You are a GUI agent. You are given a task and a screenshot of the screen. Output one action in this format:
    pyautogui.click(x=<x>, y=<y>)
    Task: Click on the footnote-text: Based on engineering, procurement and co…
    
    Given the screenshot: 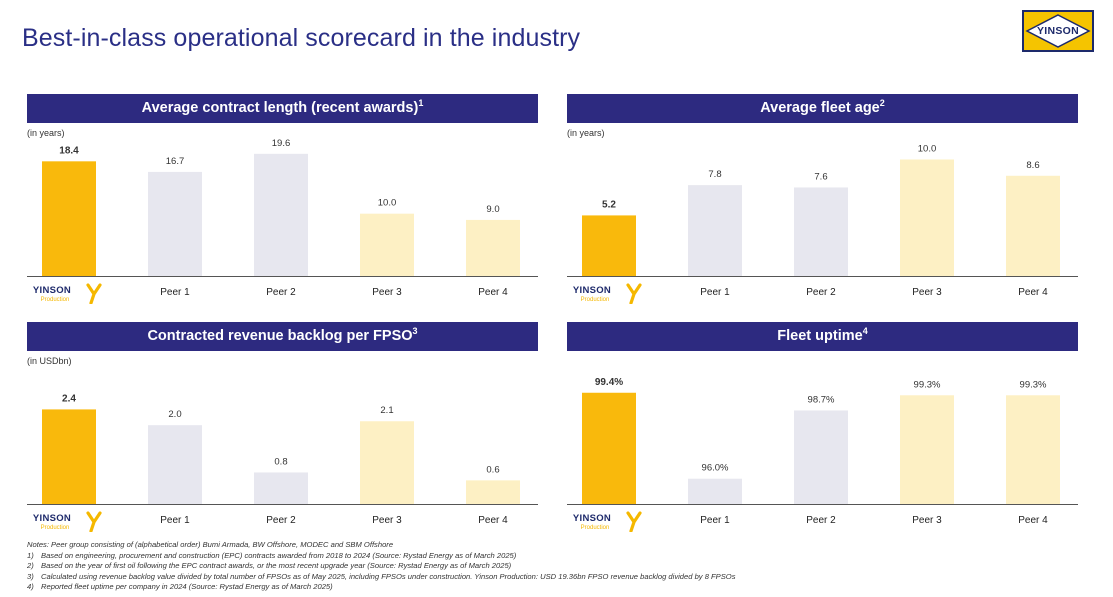 What is the action you would take?
    pyautogui.click(x=279, y=555)
    